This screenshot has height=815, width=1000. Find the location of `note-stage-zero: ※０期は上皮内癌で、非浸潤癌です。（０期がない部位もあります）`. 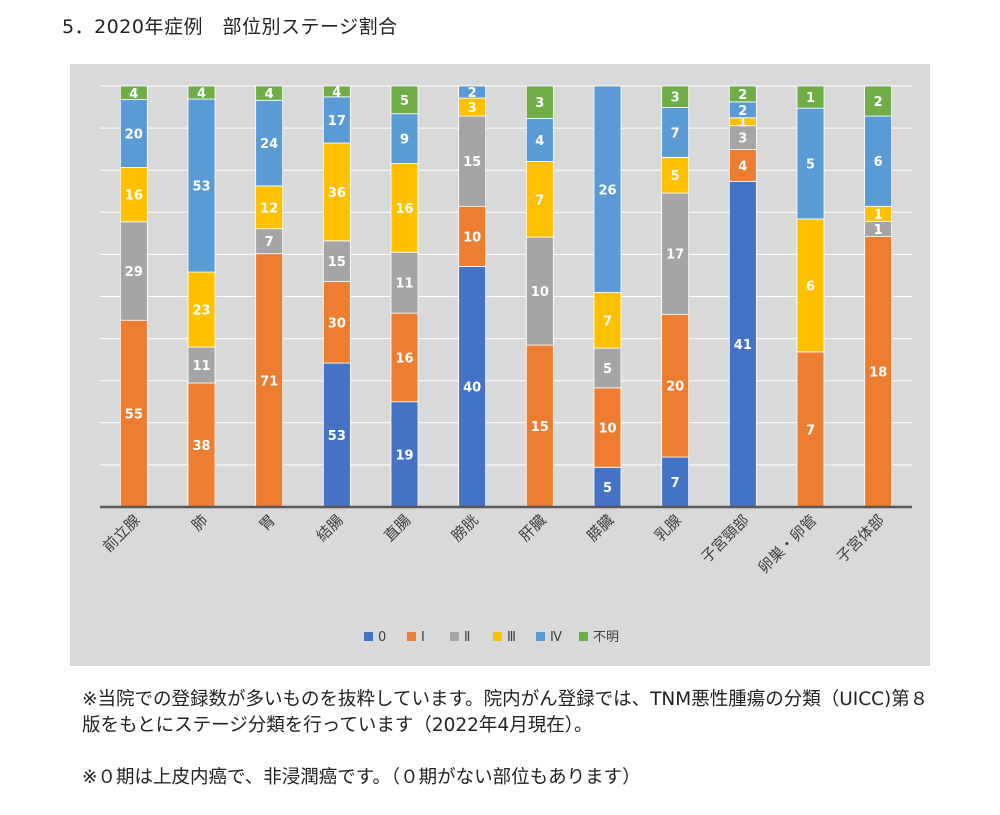

note-stage-zero: ※０期は上皮内癌で、非浸潤癌です。（０期がない部位もあります） is located at coordinates (361, 777).